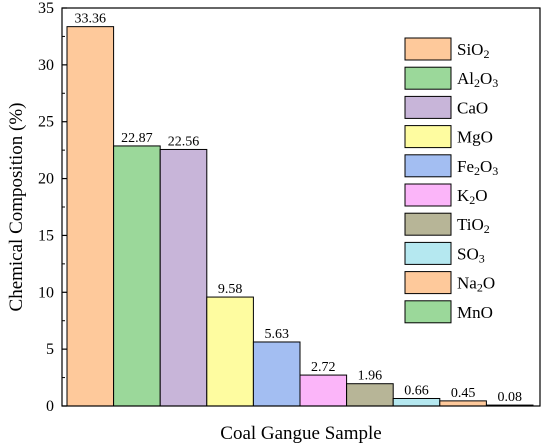 The width and height of the screenshot is (550, 446). I want to click on legend-swatch-cao, so click(428, 107).